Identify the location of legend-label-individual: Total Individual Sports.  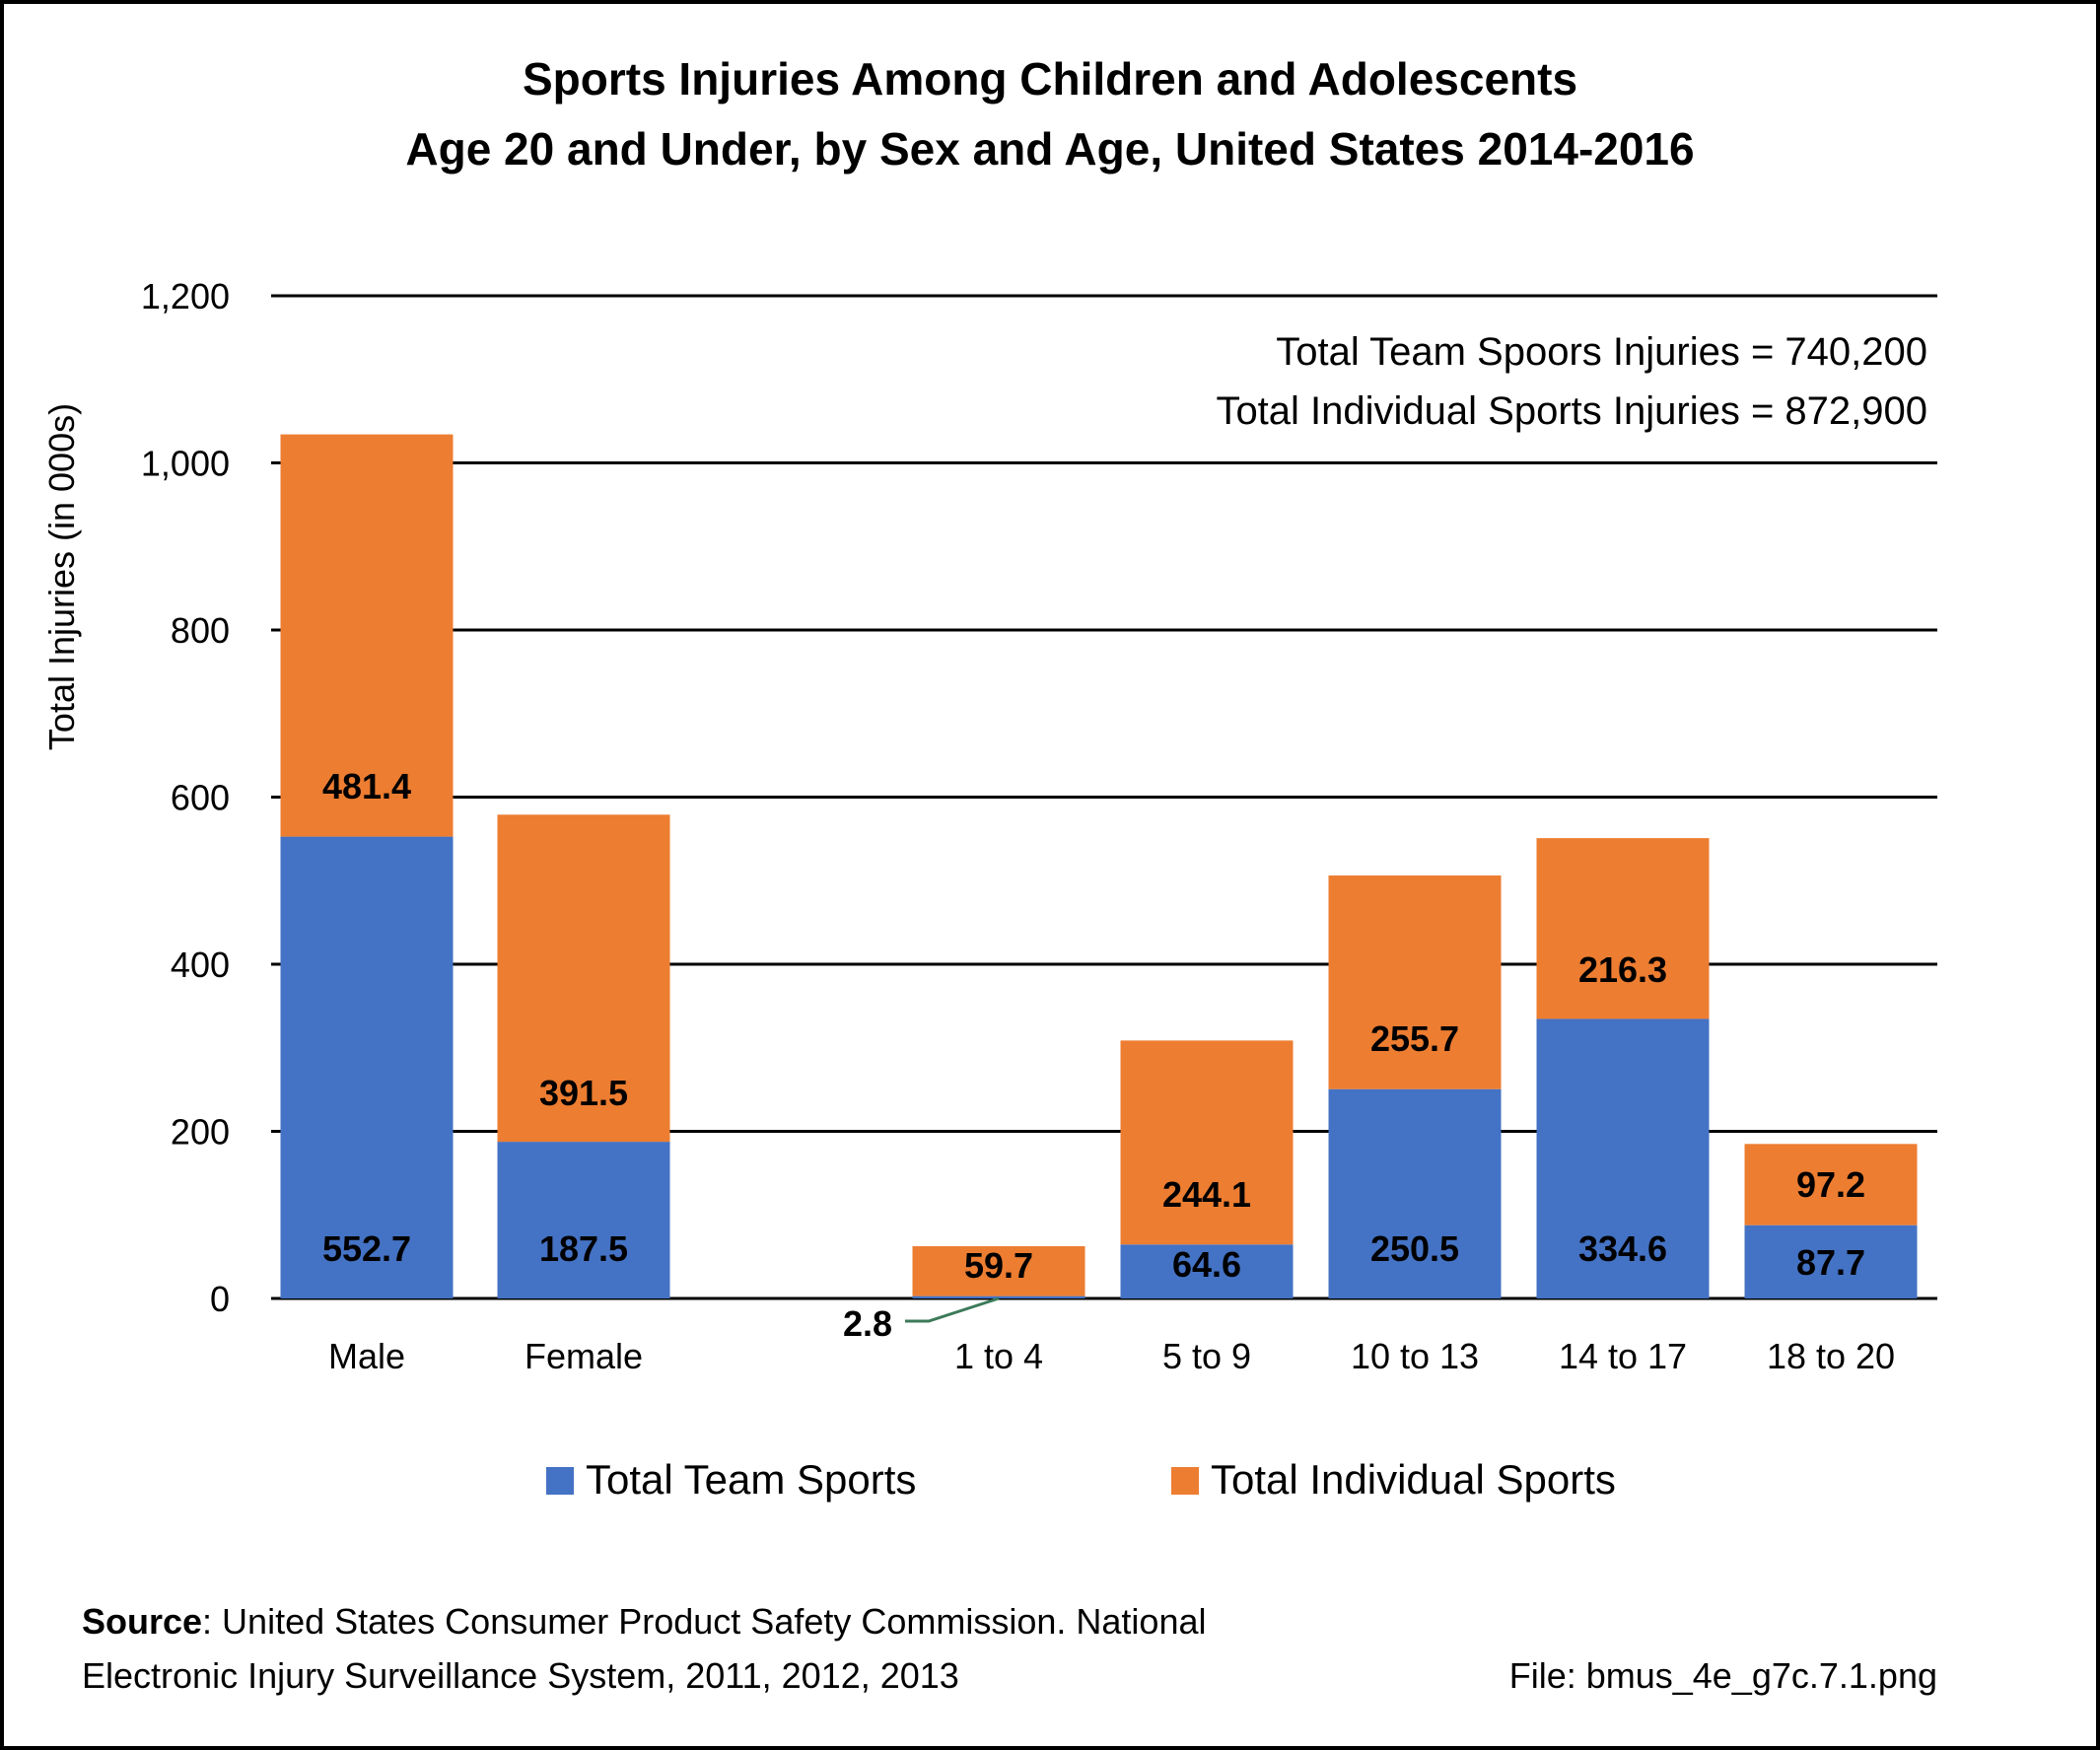
(1413, 1479).